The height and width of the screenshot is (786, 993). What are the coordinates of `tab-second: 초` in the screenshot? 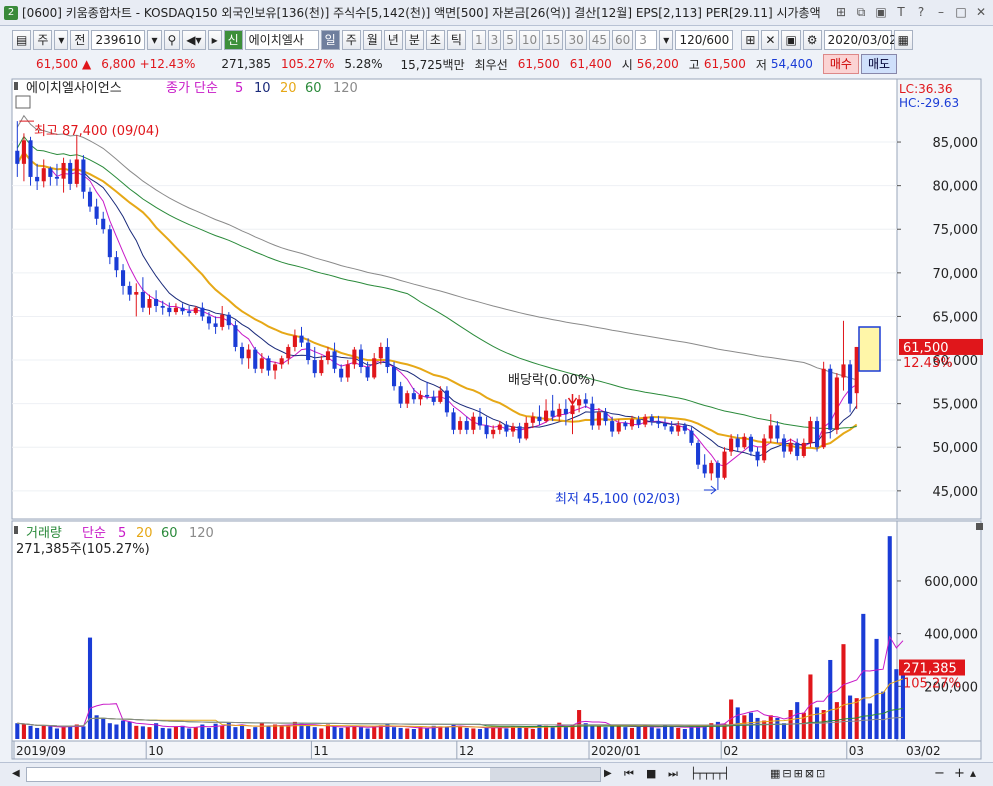 It's located at (435, 40).